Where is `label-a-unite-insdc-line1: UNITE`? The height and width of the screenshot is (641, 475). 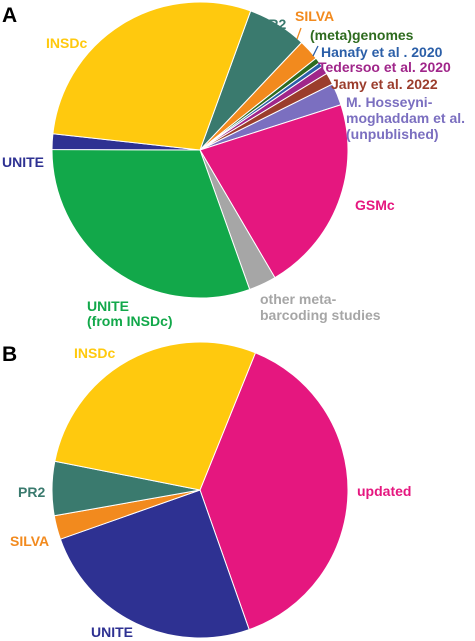
label-a-unite-insdc-line1: UNITE is located at coordinates (108, 306).